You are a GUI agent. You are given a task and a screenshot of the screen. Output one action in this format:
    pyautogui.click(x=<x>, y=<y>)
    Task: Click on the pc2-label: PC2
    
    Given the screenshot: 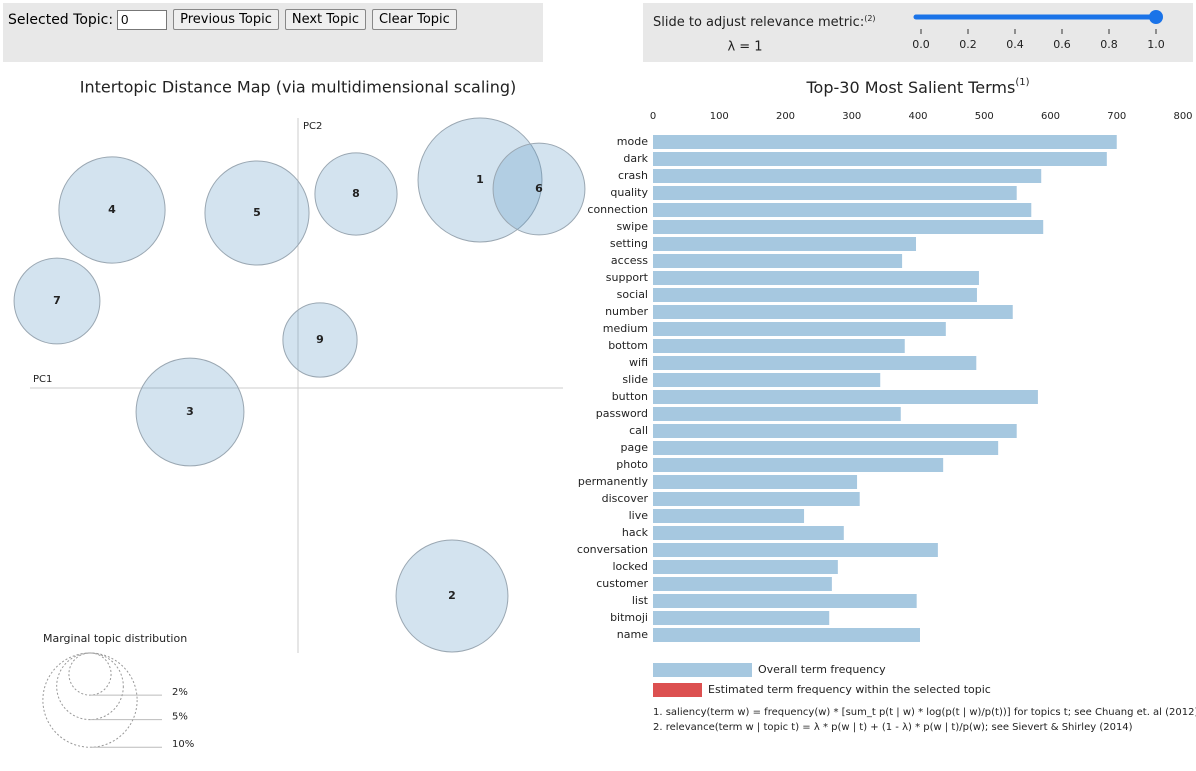 What is the action you would take?
    pyautogui.click(x=312, y=126)
    